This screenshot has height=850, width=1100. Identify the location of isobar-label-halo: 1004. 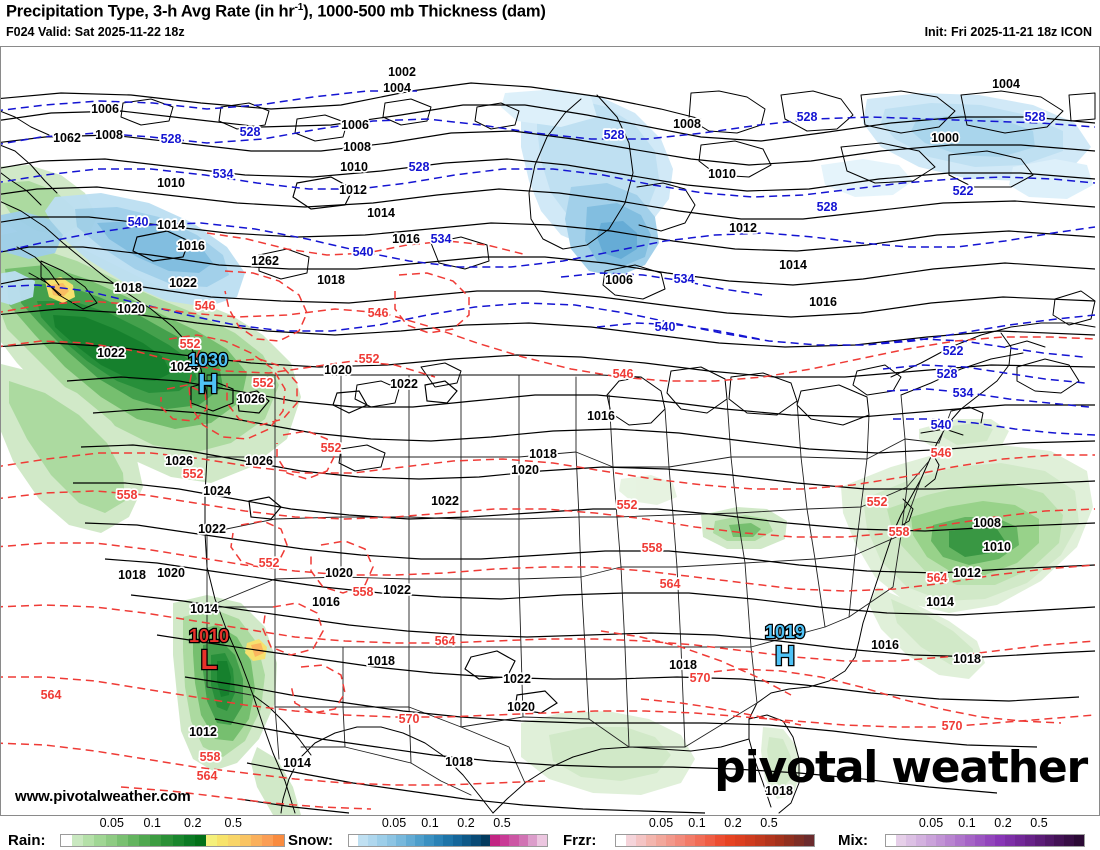
(397, 88).